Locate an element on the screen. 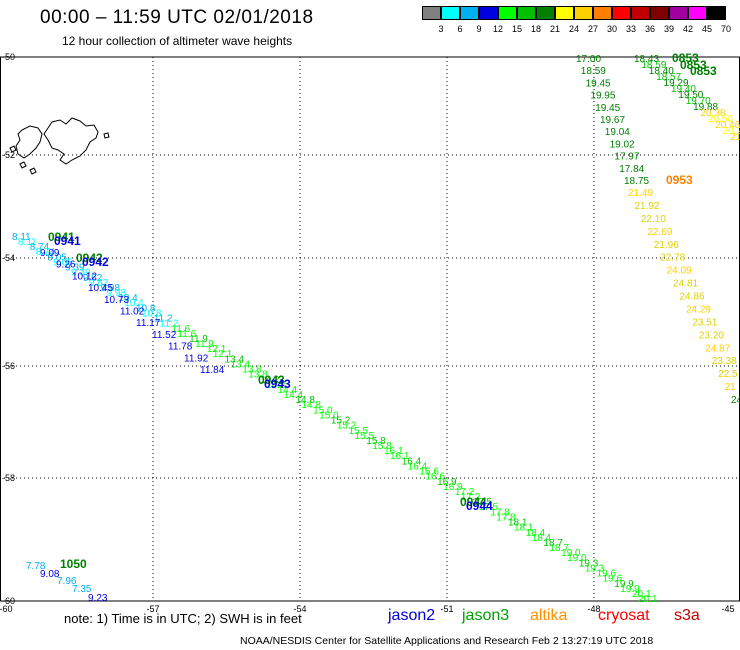 Image resolution: width=740 pixels, height=650 pixels. legend-label-18: 18 is located at coordinates (535, 29).